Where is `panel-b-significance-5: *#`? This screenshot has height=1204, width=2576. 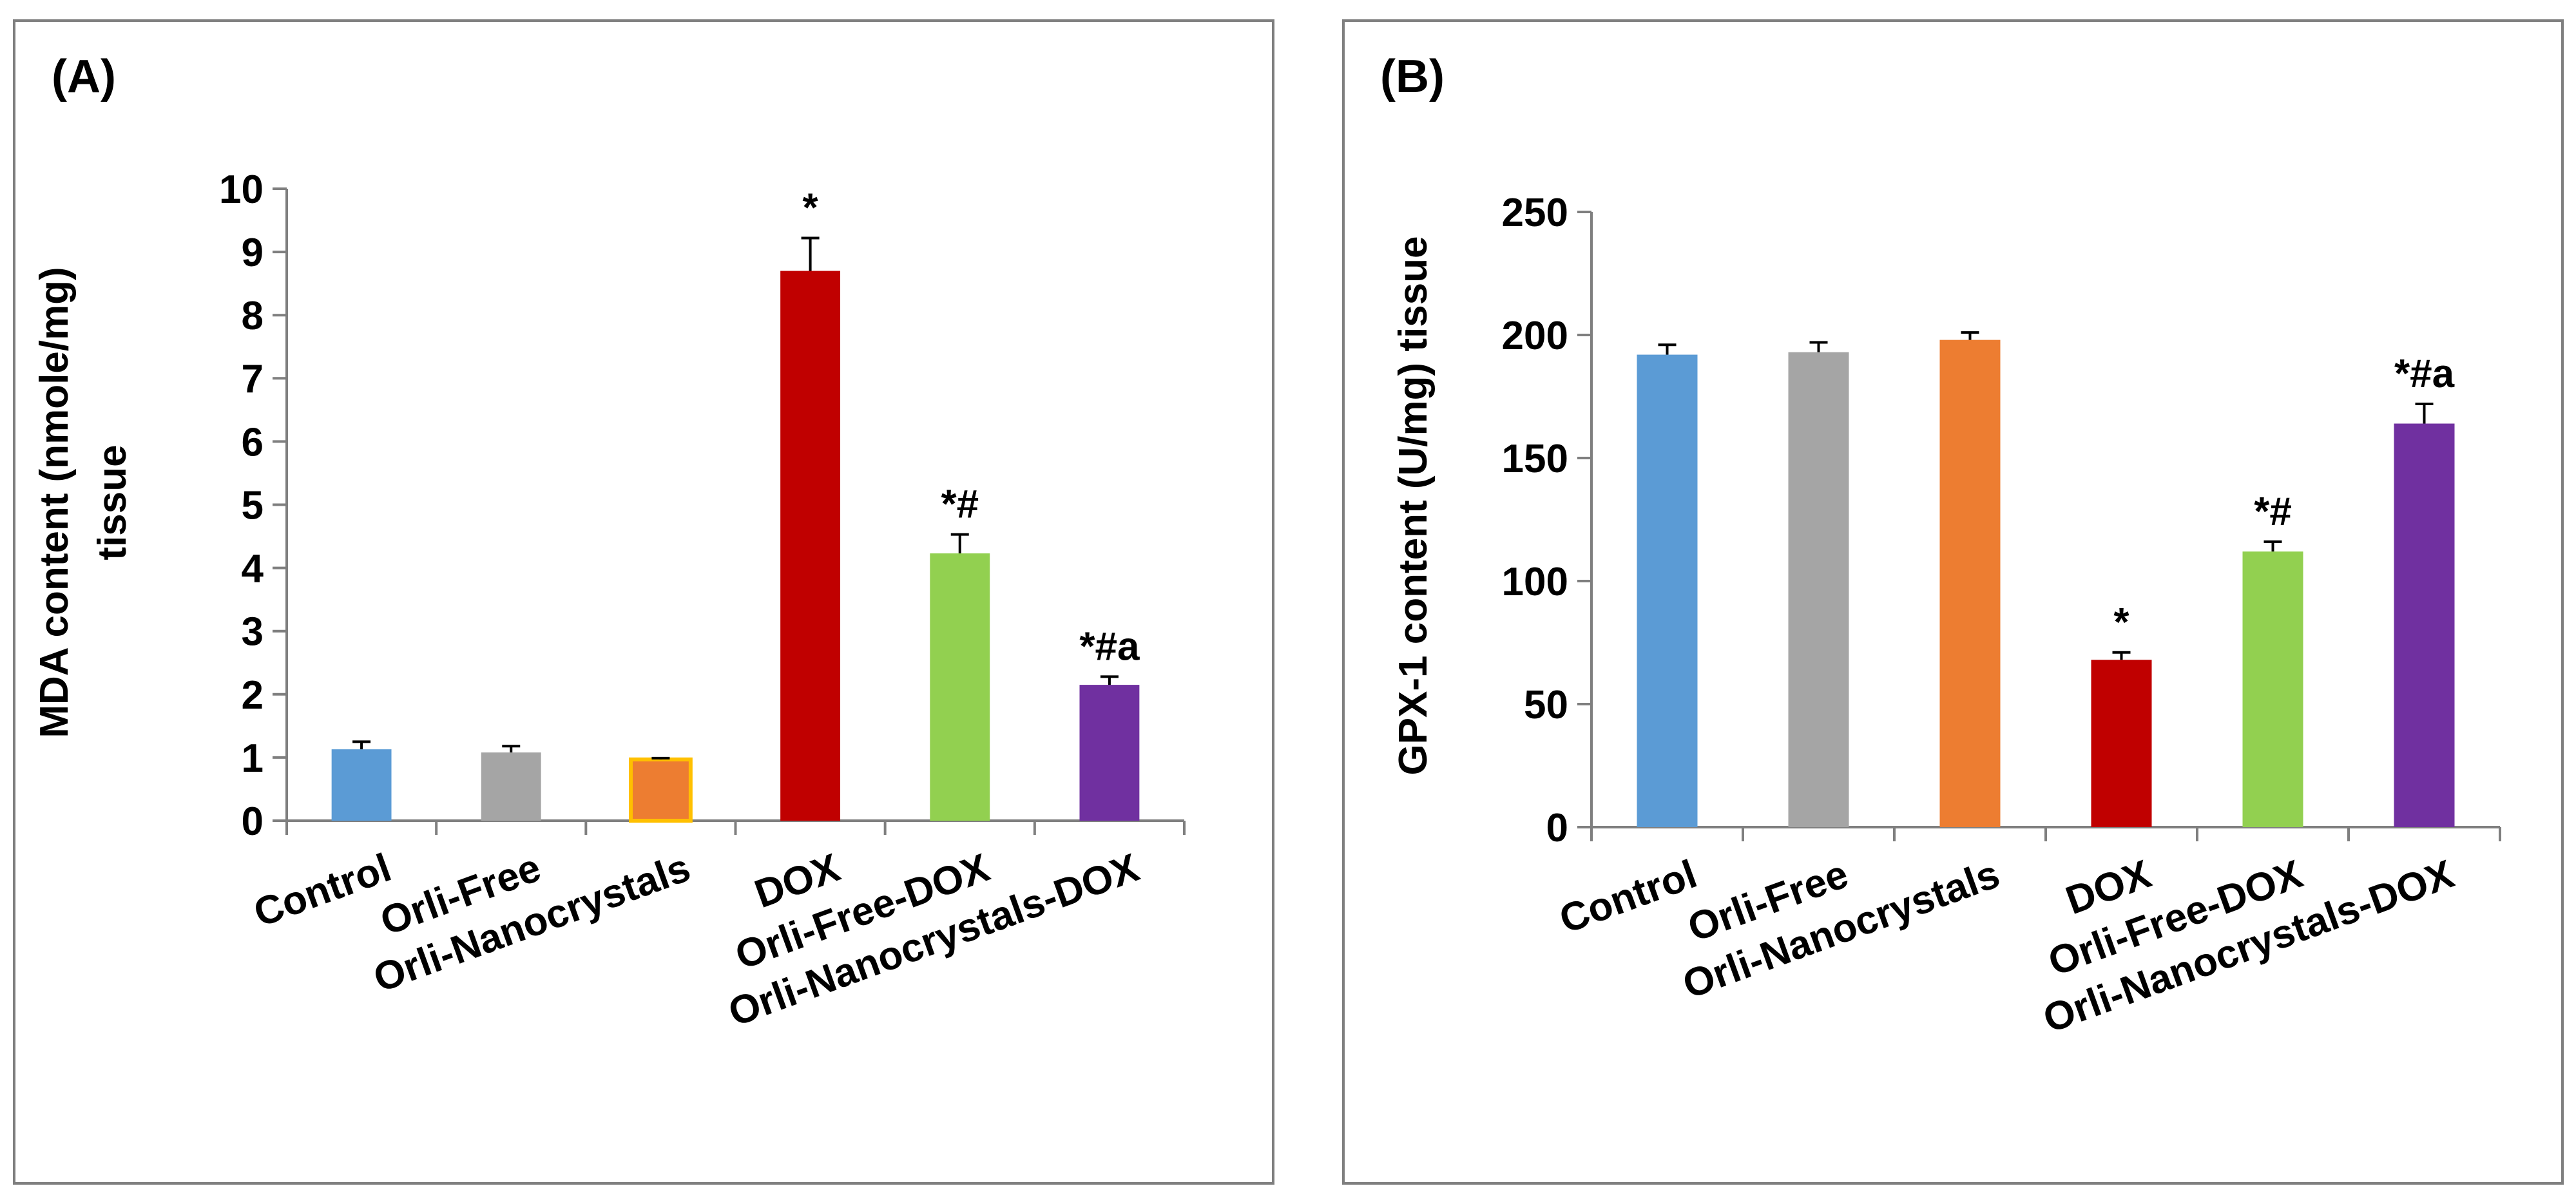
panel-b-significance-5: *# is located at coordinates (2273, 512).